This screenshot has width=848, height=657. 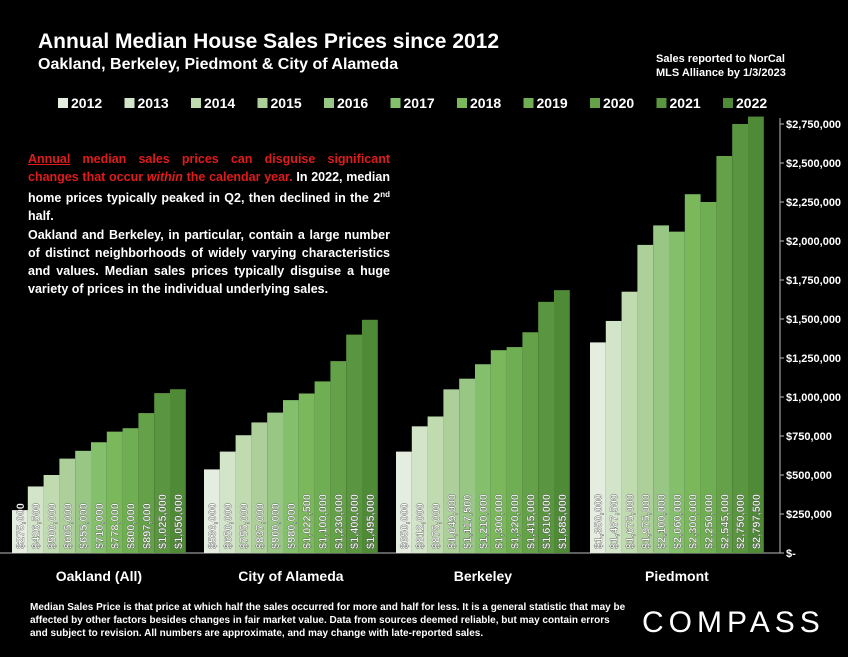 I want to click on bar-data-label: $1,025,000, so click(x=163, y=521).